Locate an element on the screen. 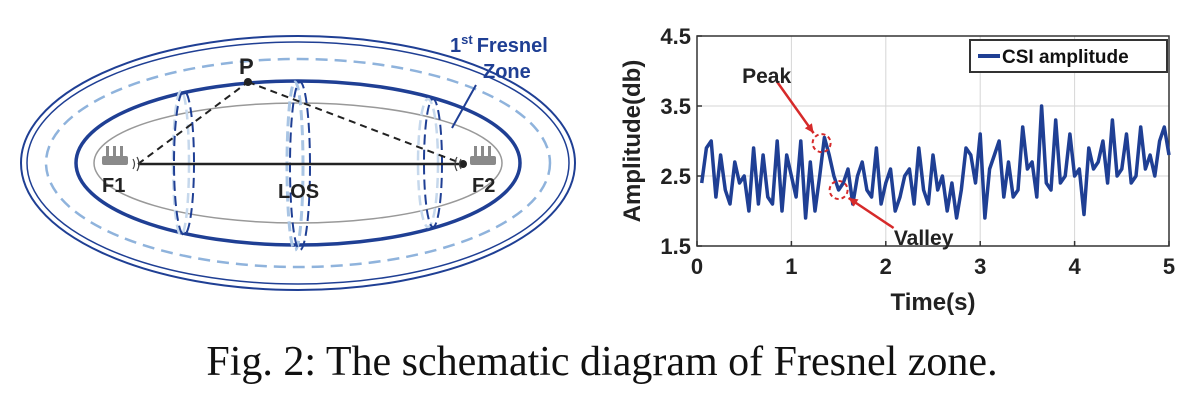 This screenshot has width=1204, height=403. x-axis-label: Time(s) is located at coordinates (933, 302).